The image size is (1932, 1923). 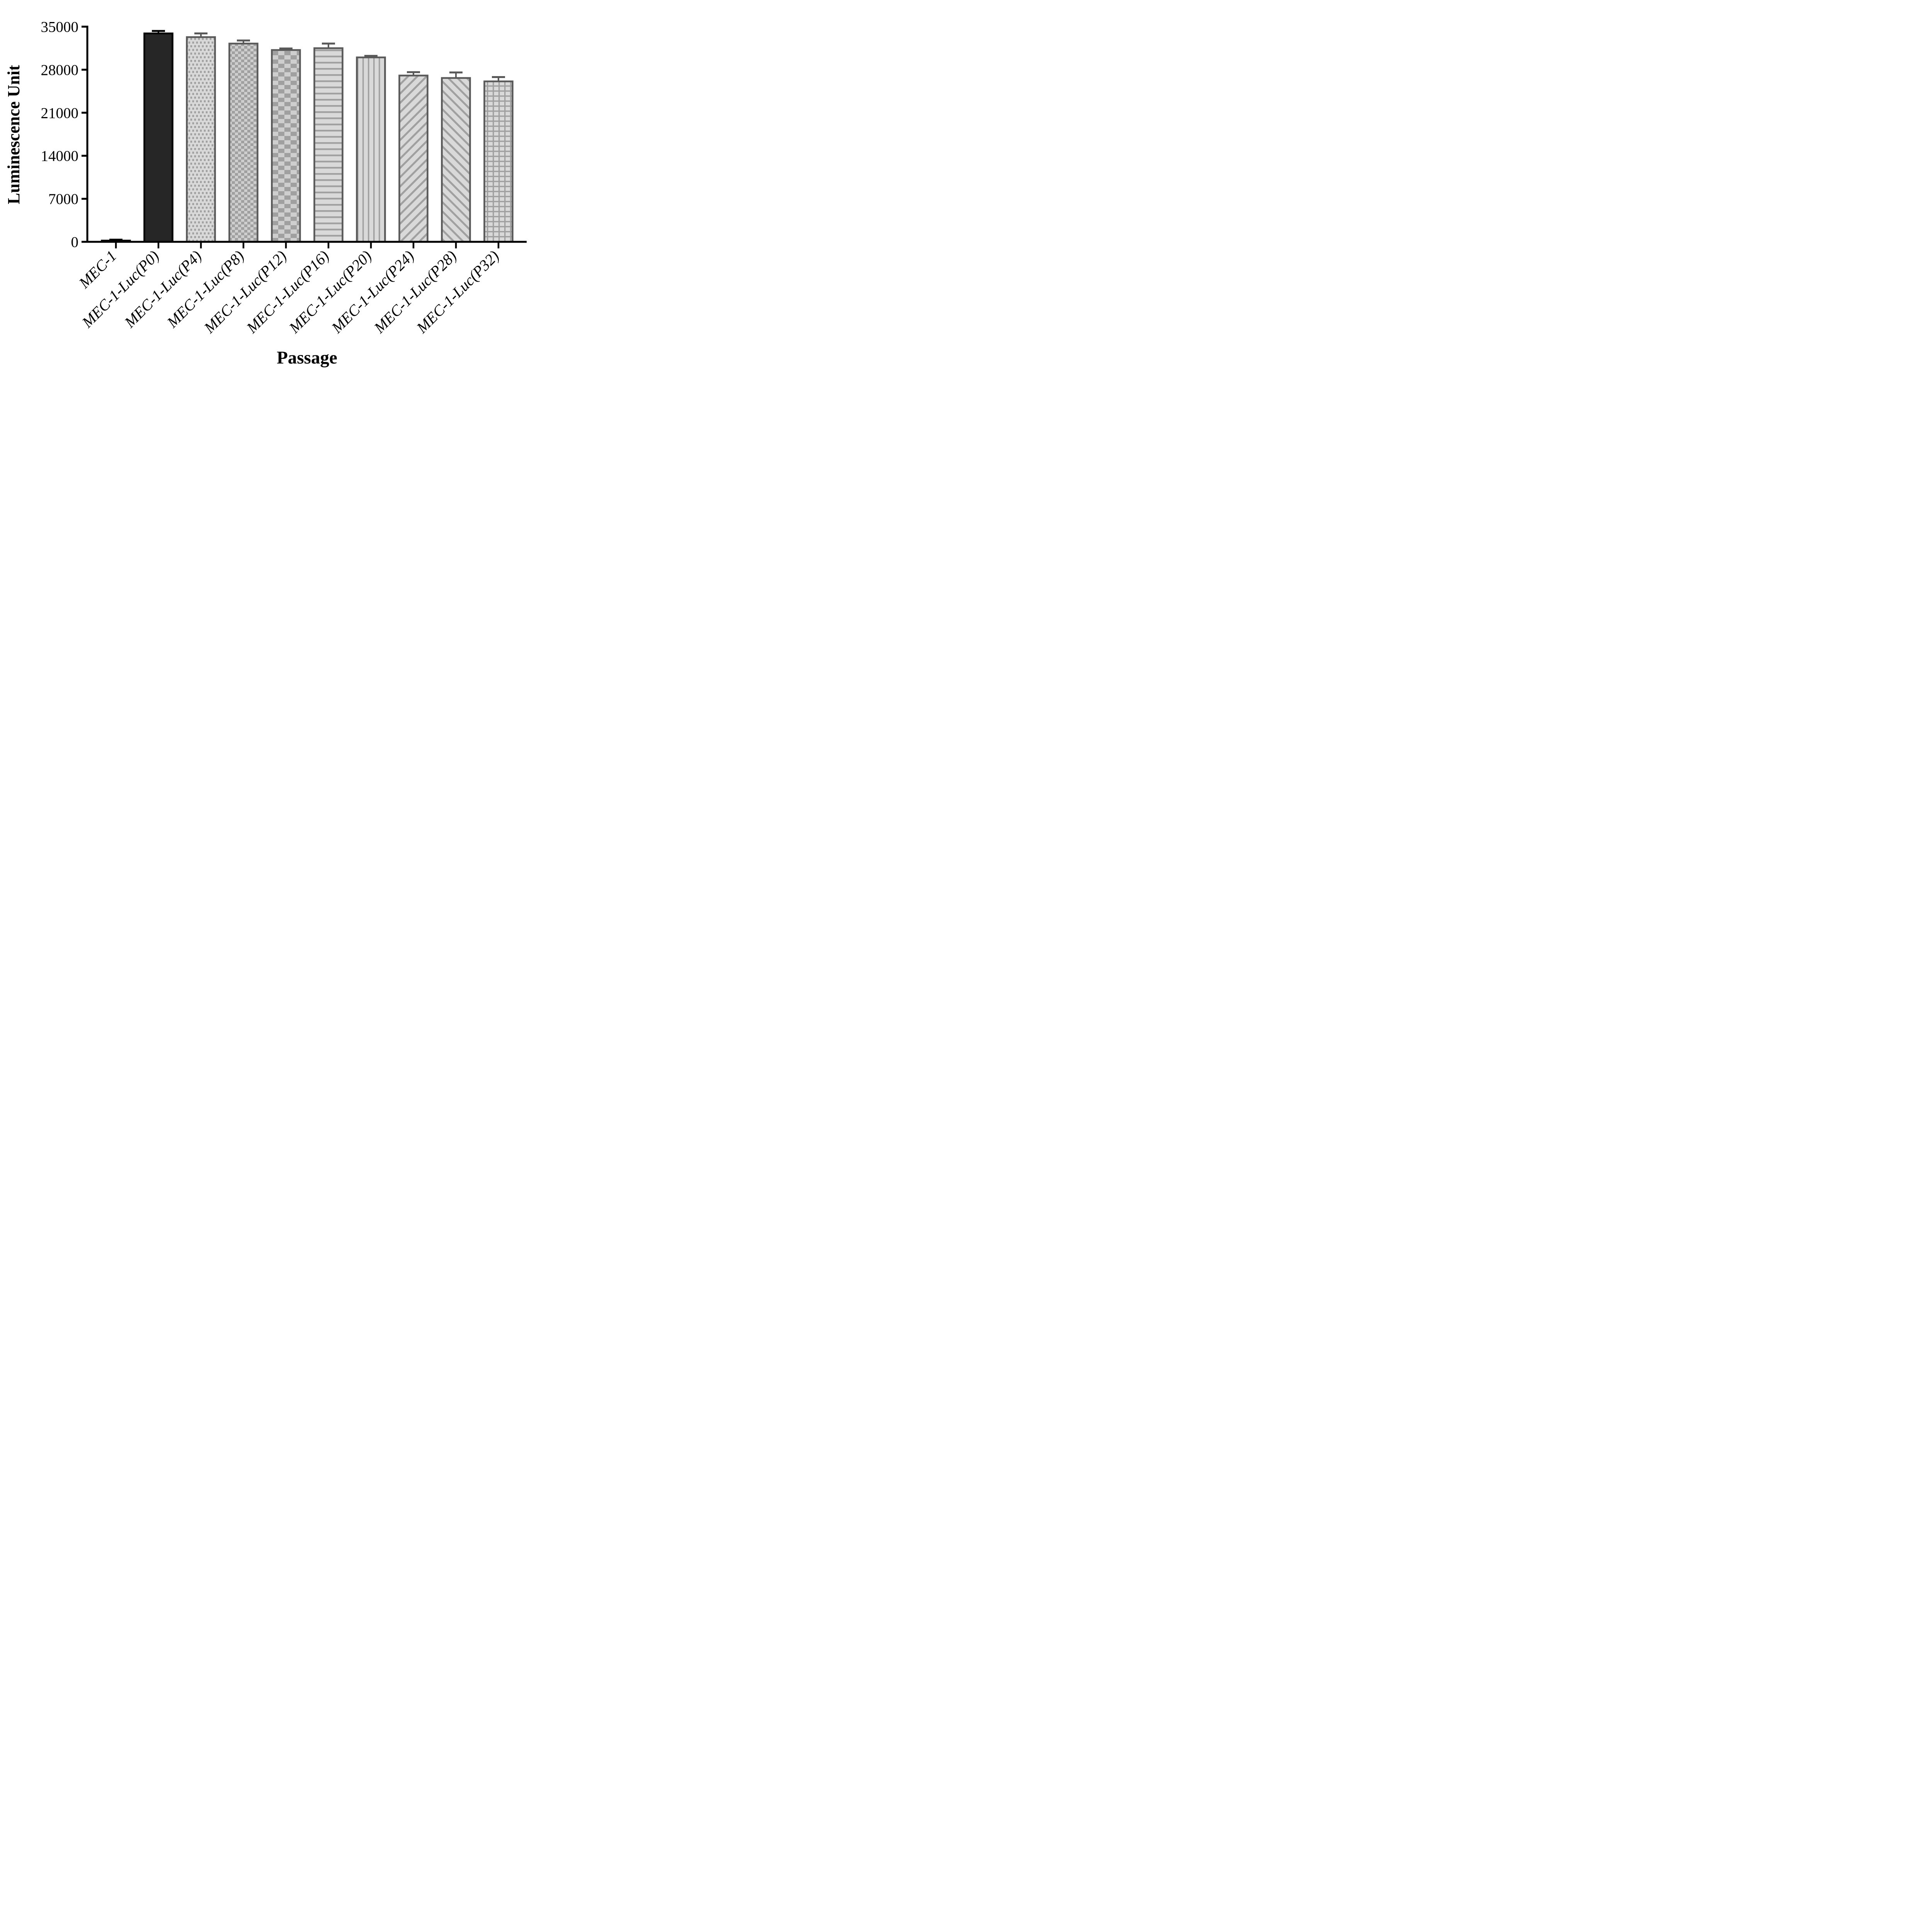 I want to click on bar-pattern-diagonal-down, so click(x=456, y=160).